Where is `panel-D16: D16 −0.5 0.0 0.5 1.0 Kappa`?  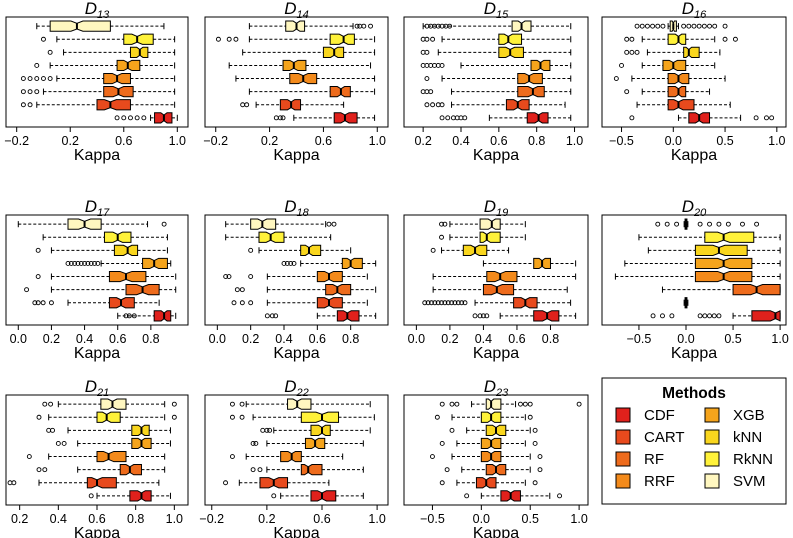
panel-D16: D16 −0.5 0.0 0.5 1.0 Kappa is located at coordinates (694, 82).